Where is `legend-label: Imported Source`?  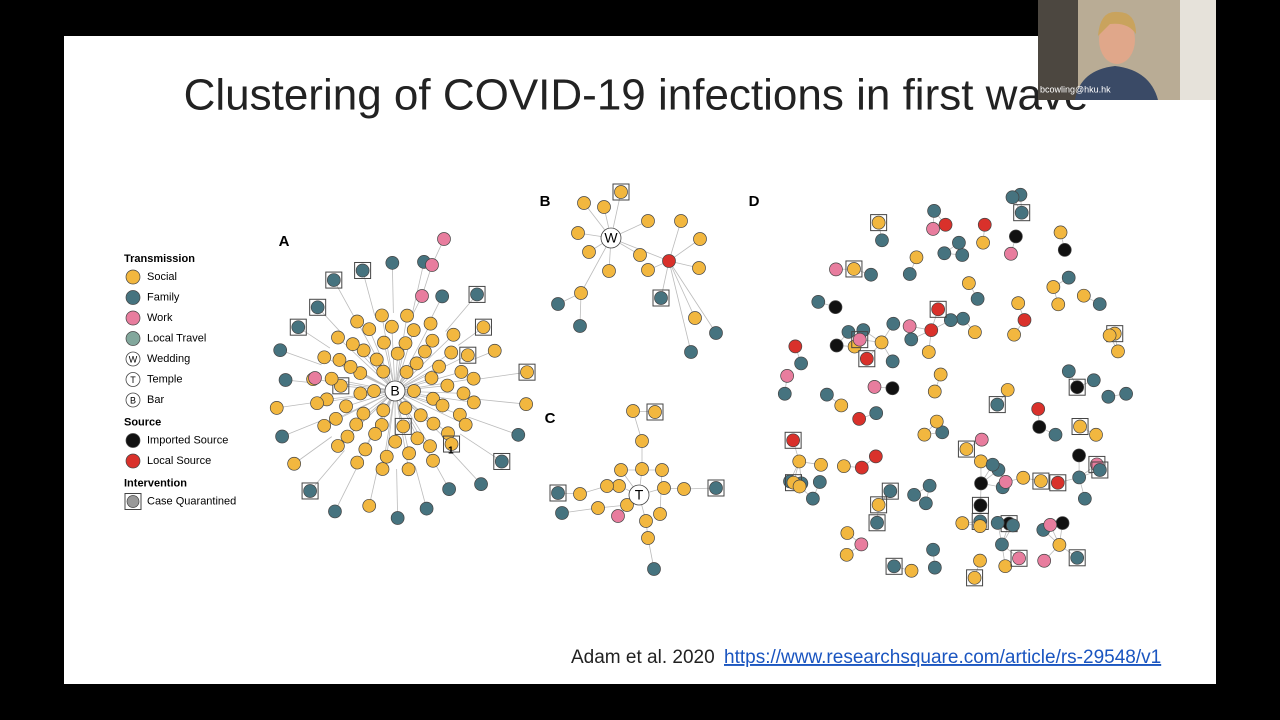
legend-label: Imported Source is located at coordinates (187, 440).